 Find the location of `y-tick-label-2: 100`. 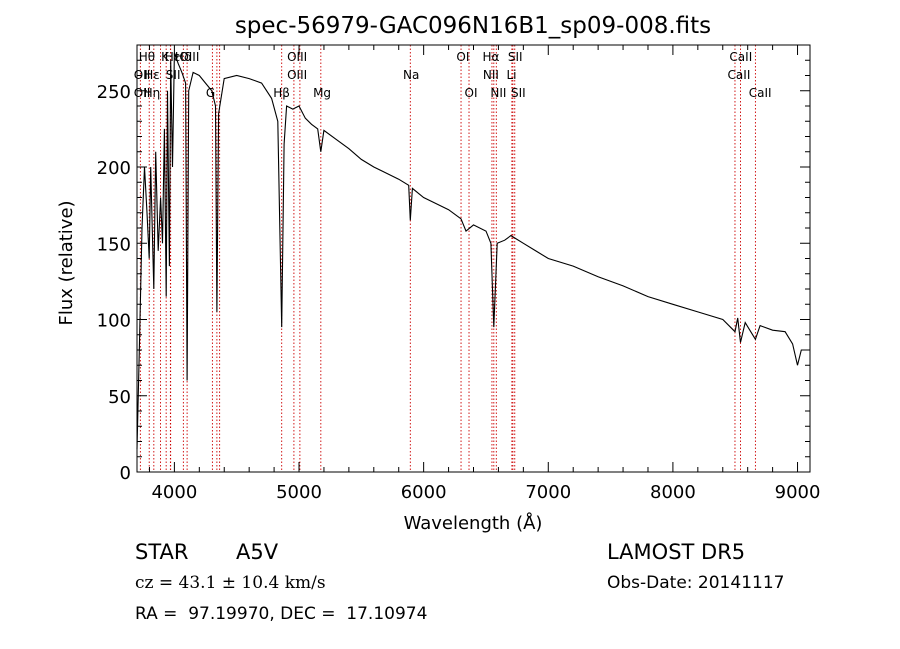

y-tick-label-2: 100 is located at coordinates (114, 321).